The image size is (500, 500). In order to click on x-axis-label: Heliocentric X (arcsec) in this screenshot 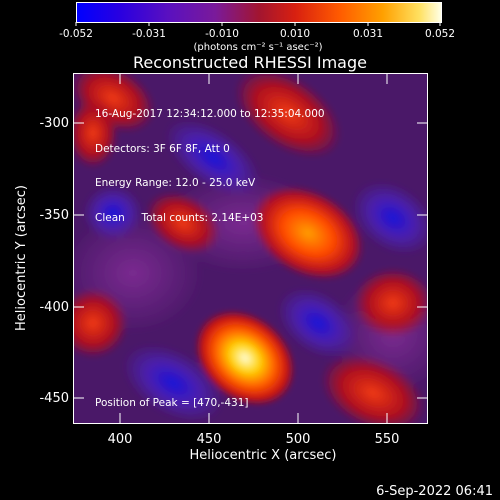, I will do `click(263, 455)`.